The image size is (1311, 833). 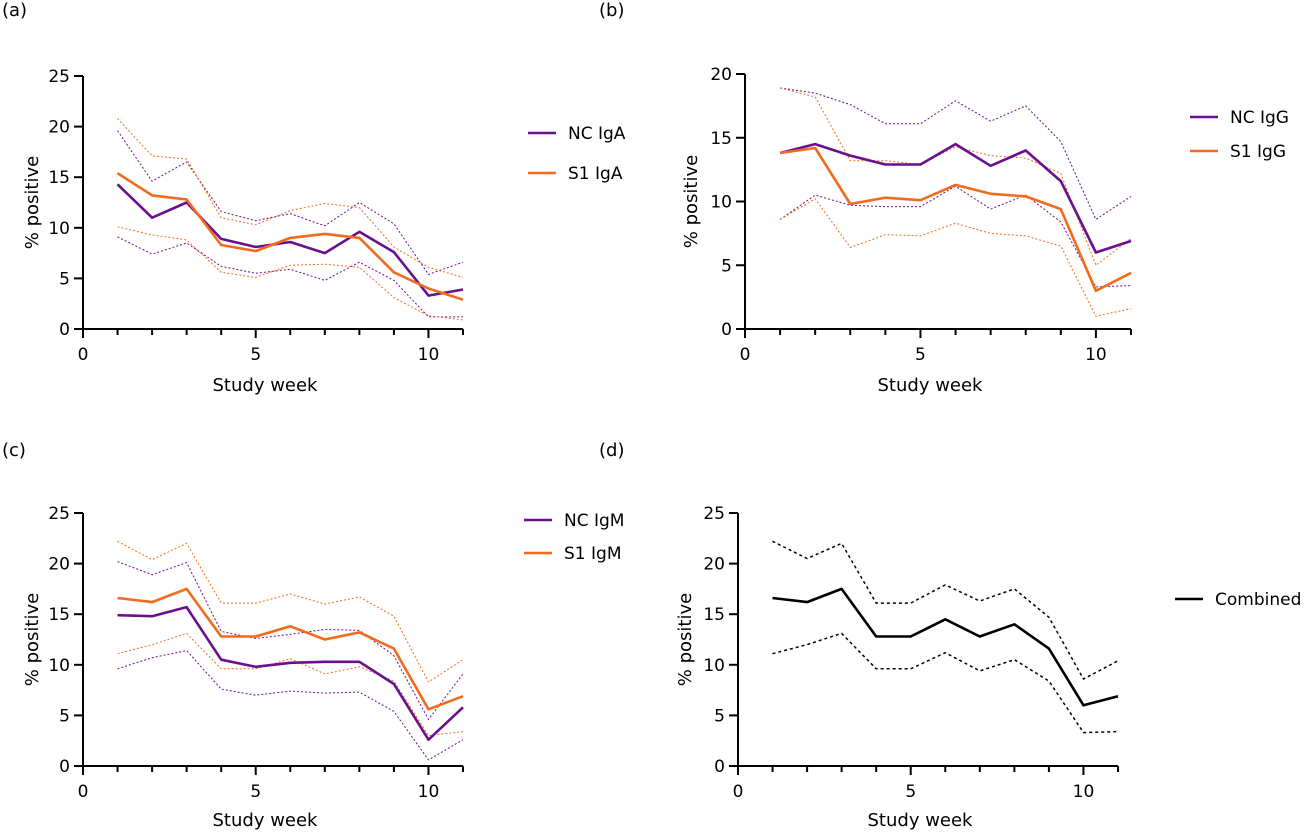 What do you see at coordinates (597, 134) in the screenshot?
I see `legend-label: NC IgA` at bounding box center [597, 134].